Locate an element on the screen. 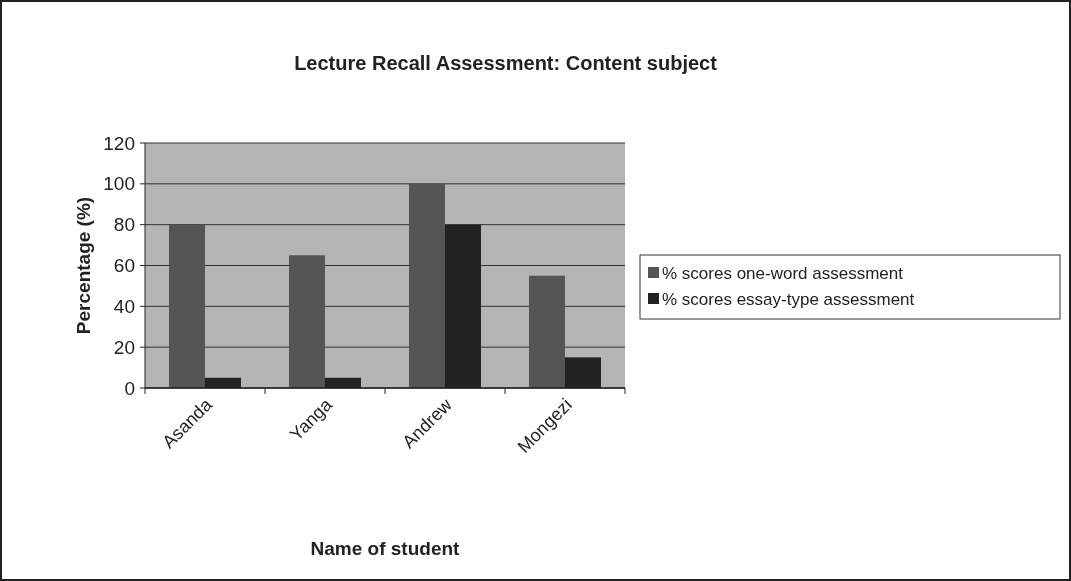 The width and height of the screenshot is (1071, 581). y-tick-label: 120 is located at coordinates (119, 143).